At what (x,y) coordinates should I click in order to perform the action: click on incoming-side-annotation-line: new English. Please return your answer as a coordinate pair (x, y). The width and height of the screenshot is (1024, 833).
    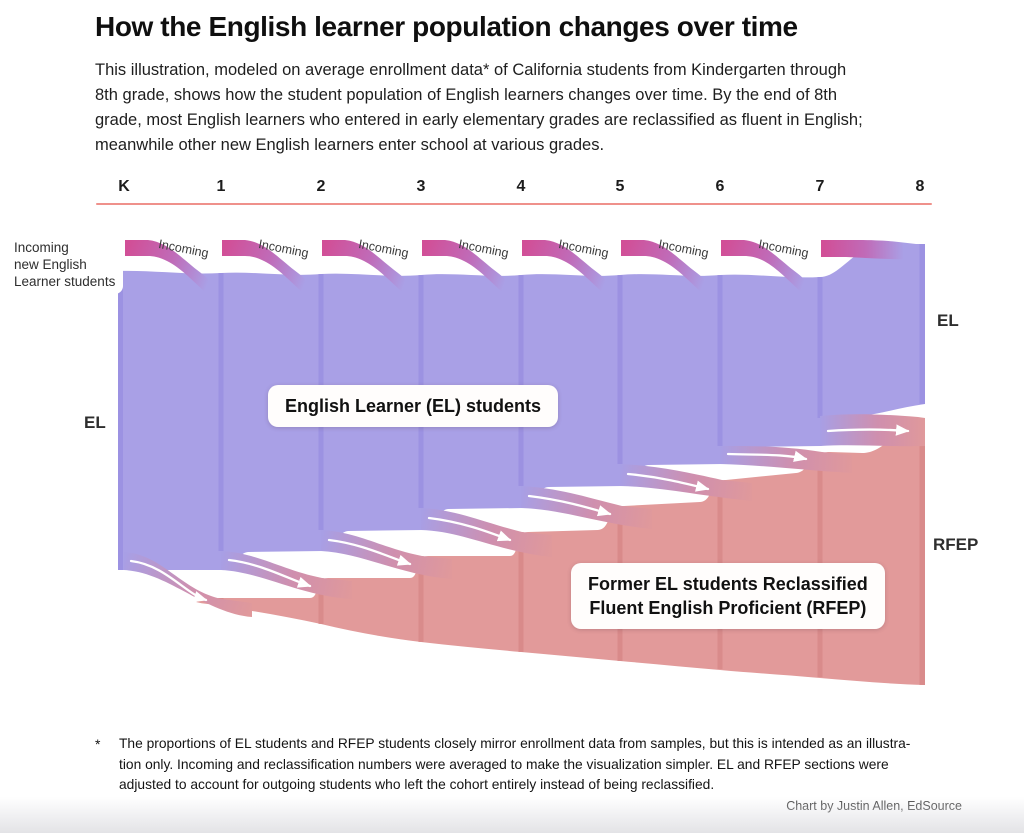
    Looking at the image, I should click on (50, 264).